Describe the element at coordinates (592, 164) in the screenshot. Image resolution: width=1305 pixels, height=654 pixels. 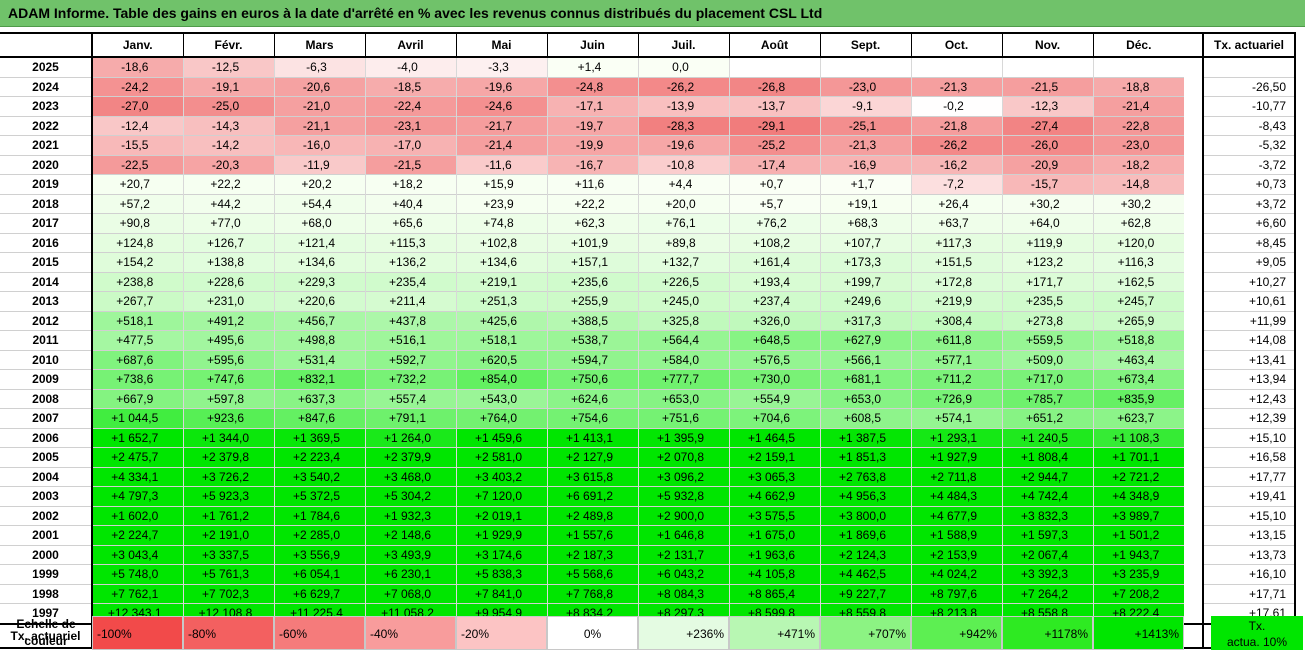
I see `gain-cell: -16,7` at that location.